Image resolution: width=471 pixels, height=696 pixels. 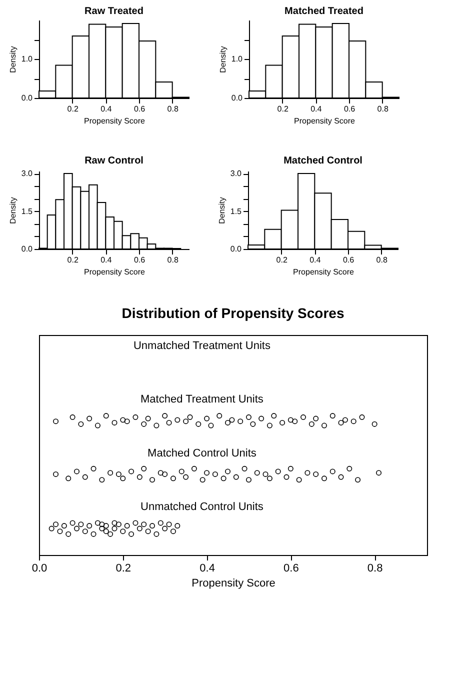 What do you see at coordinates (202, 507) in the screenshot?
I see `series-label: Unmatched Control Units` at bounding box center [202, 507].